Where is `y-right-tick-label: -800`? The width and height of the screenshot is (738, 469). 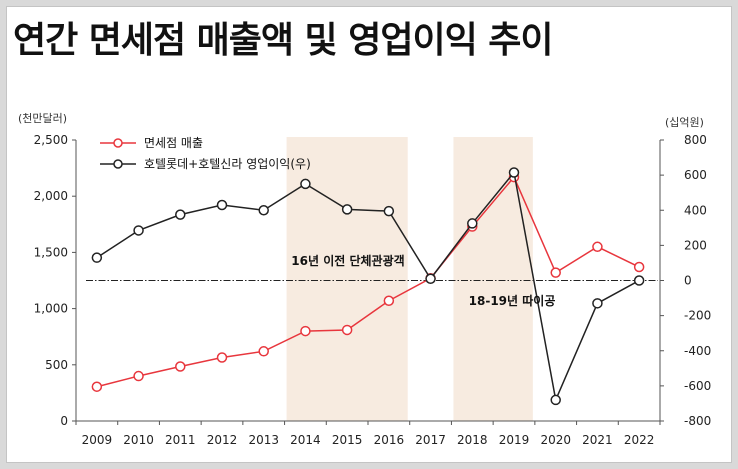
y-right-tick-label: -800 is located at coordinates (697, 421).